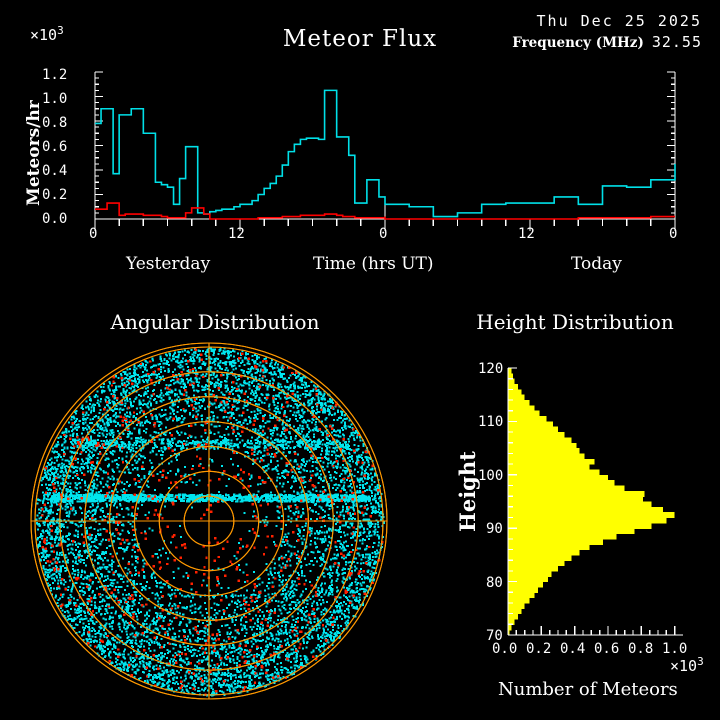 This screenshot has height=720, width=720. Describe the element at coordinates (373, 264) in the screenshot. I see `flux-x-axis-label: Time (hrs UT)` at that location.